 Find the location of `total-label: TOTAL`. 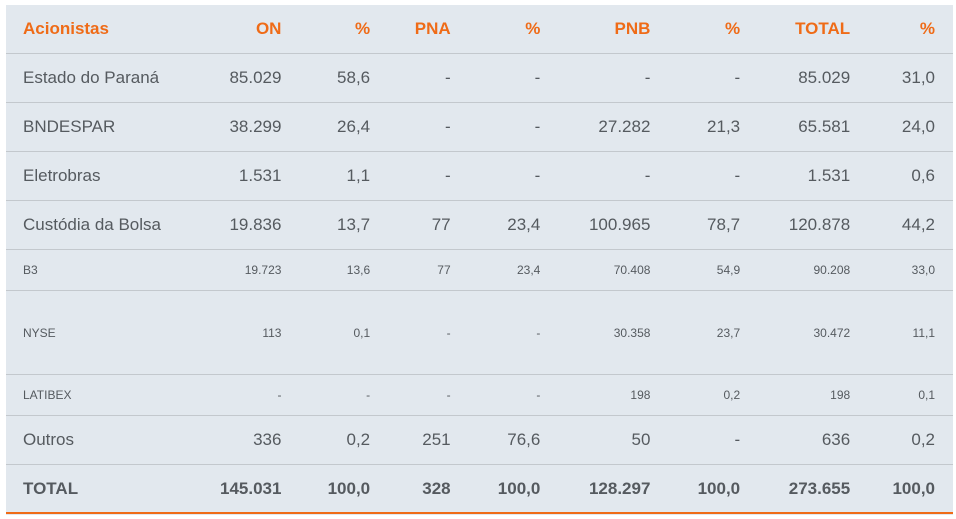

total-label: TOTAL is located at coordinates (98, 489).